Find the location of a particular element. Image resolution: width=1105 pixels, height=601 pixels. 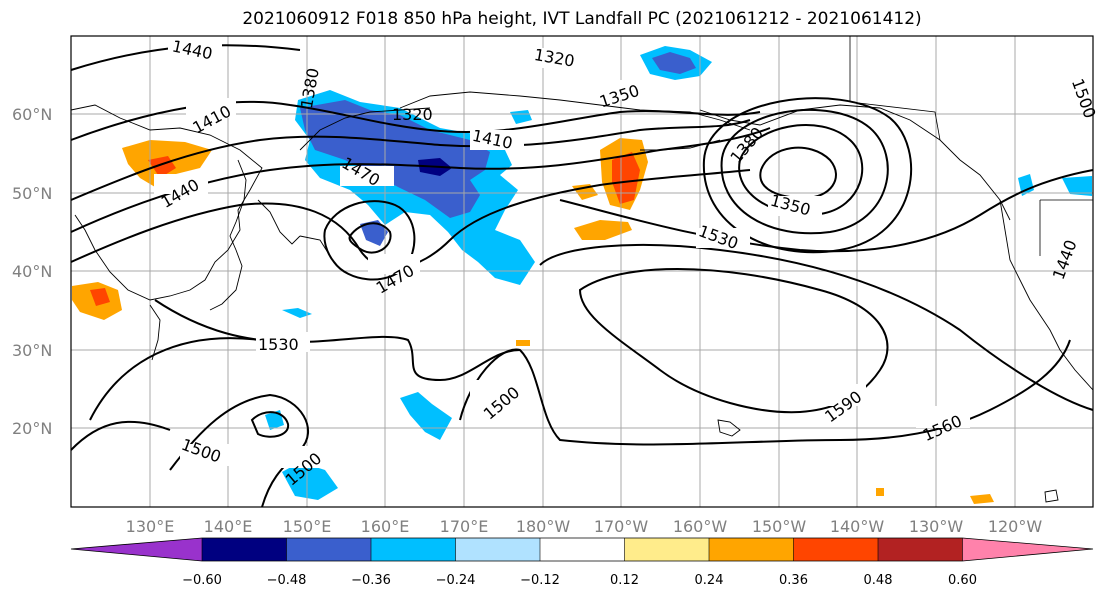

lon-label-150w: 150°W is located at coordinates (779, 526).